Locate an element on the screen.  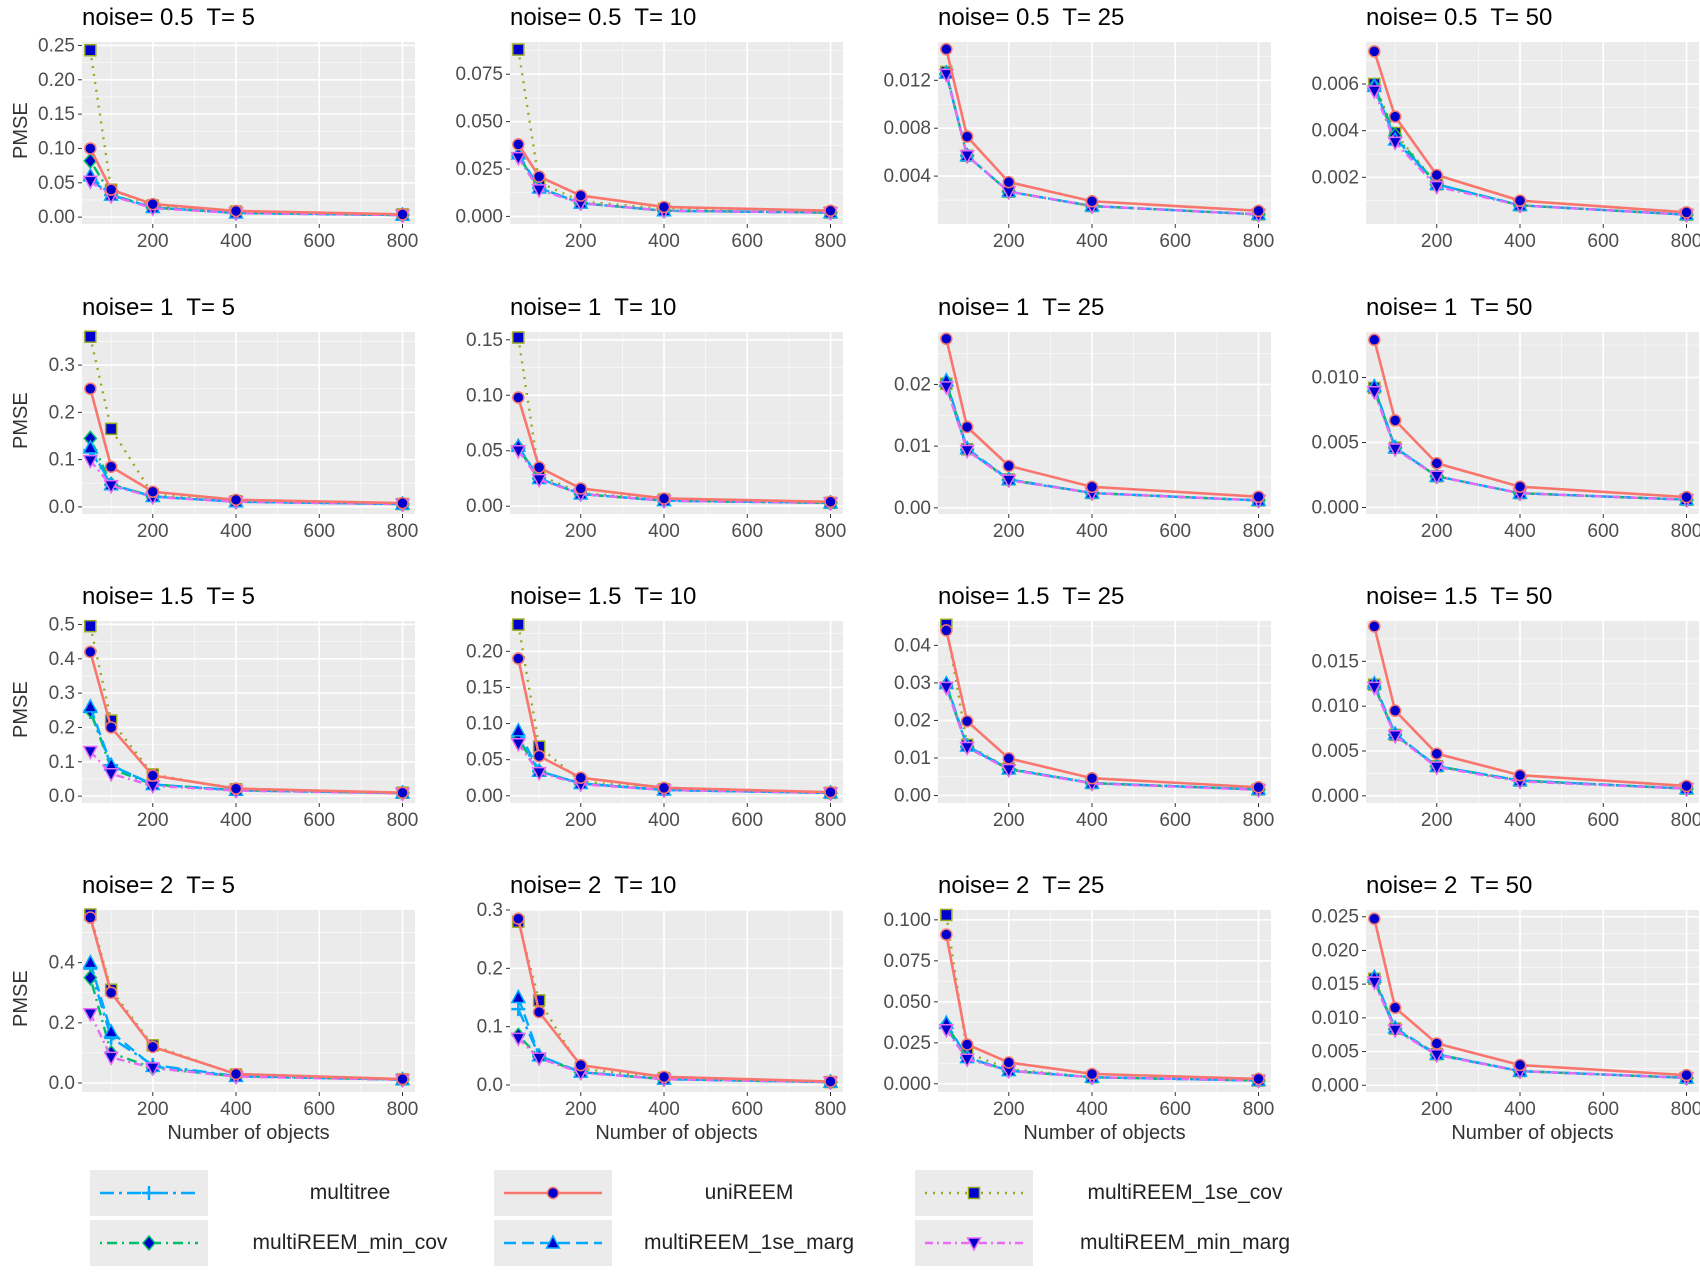
legend-marker is located at coordinates (149, 1243).